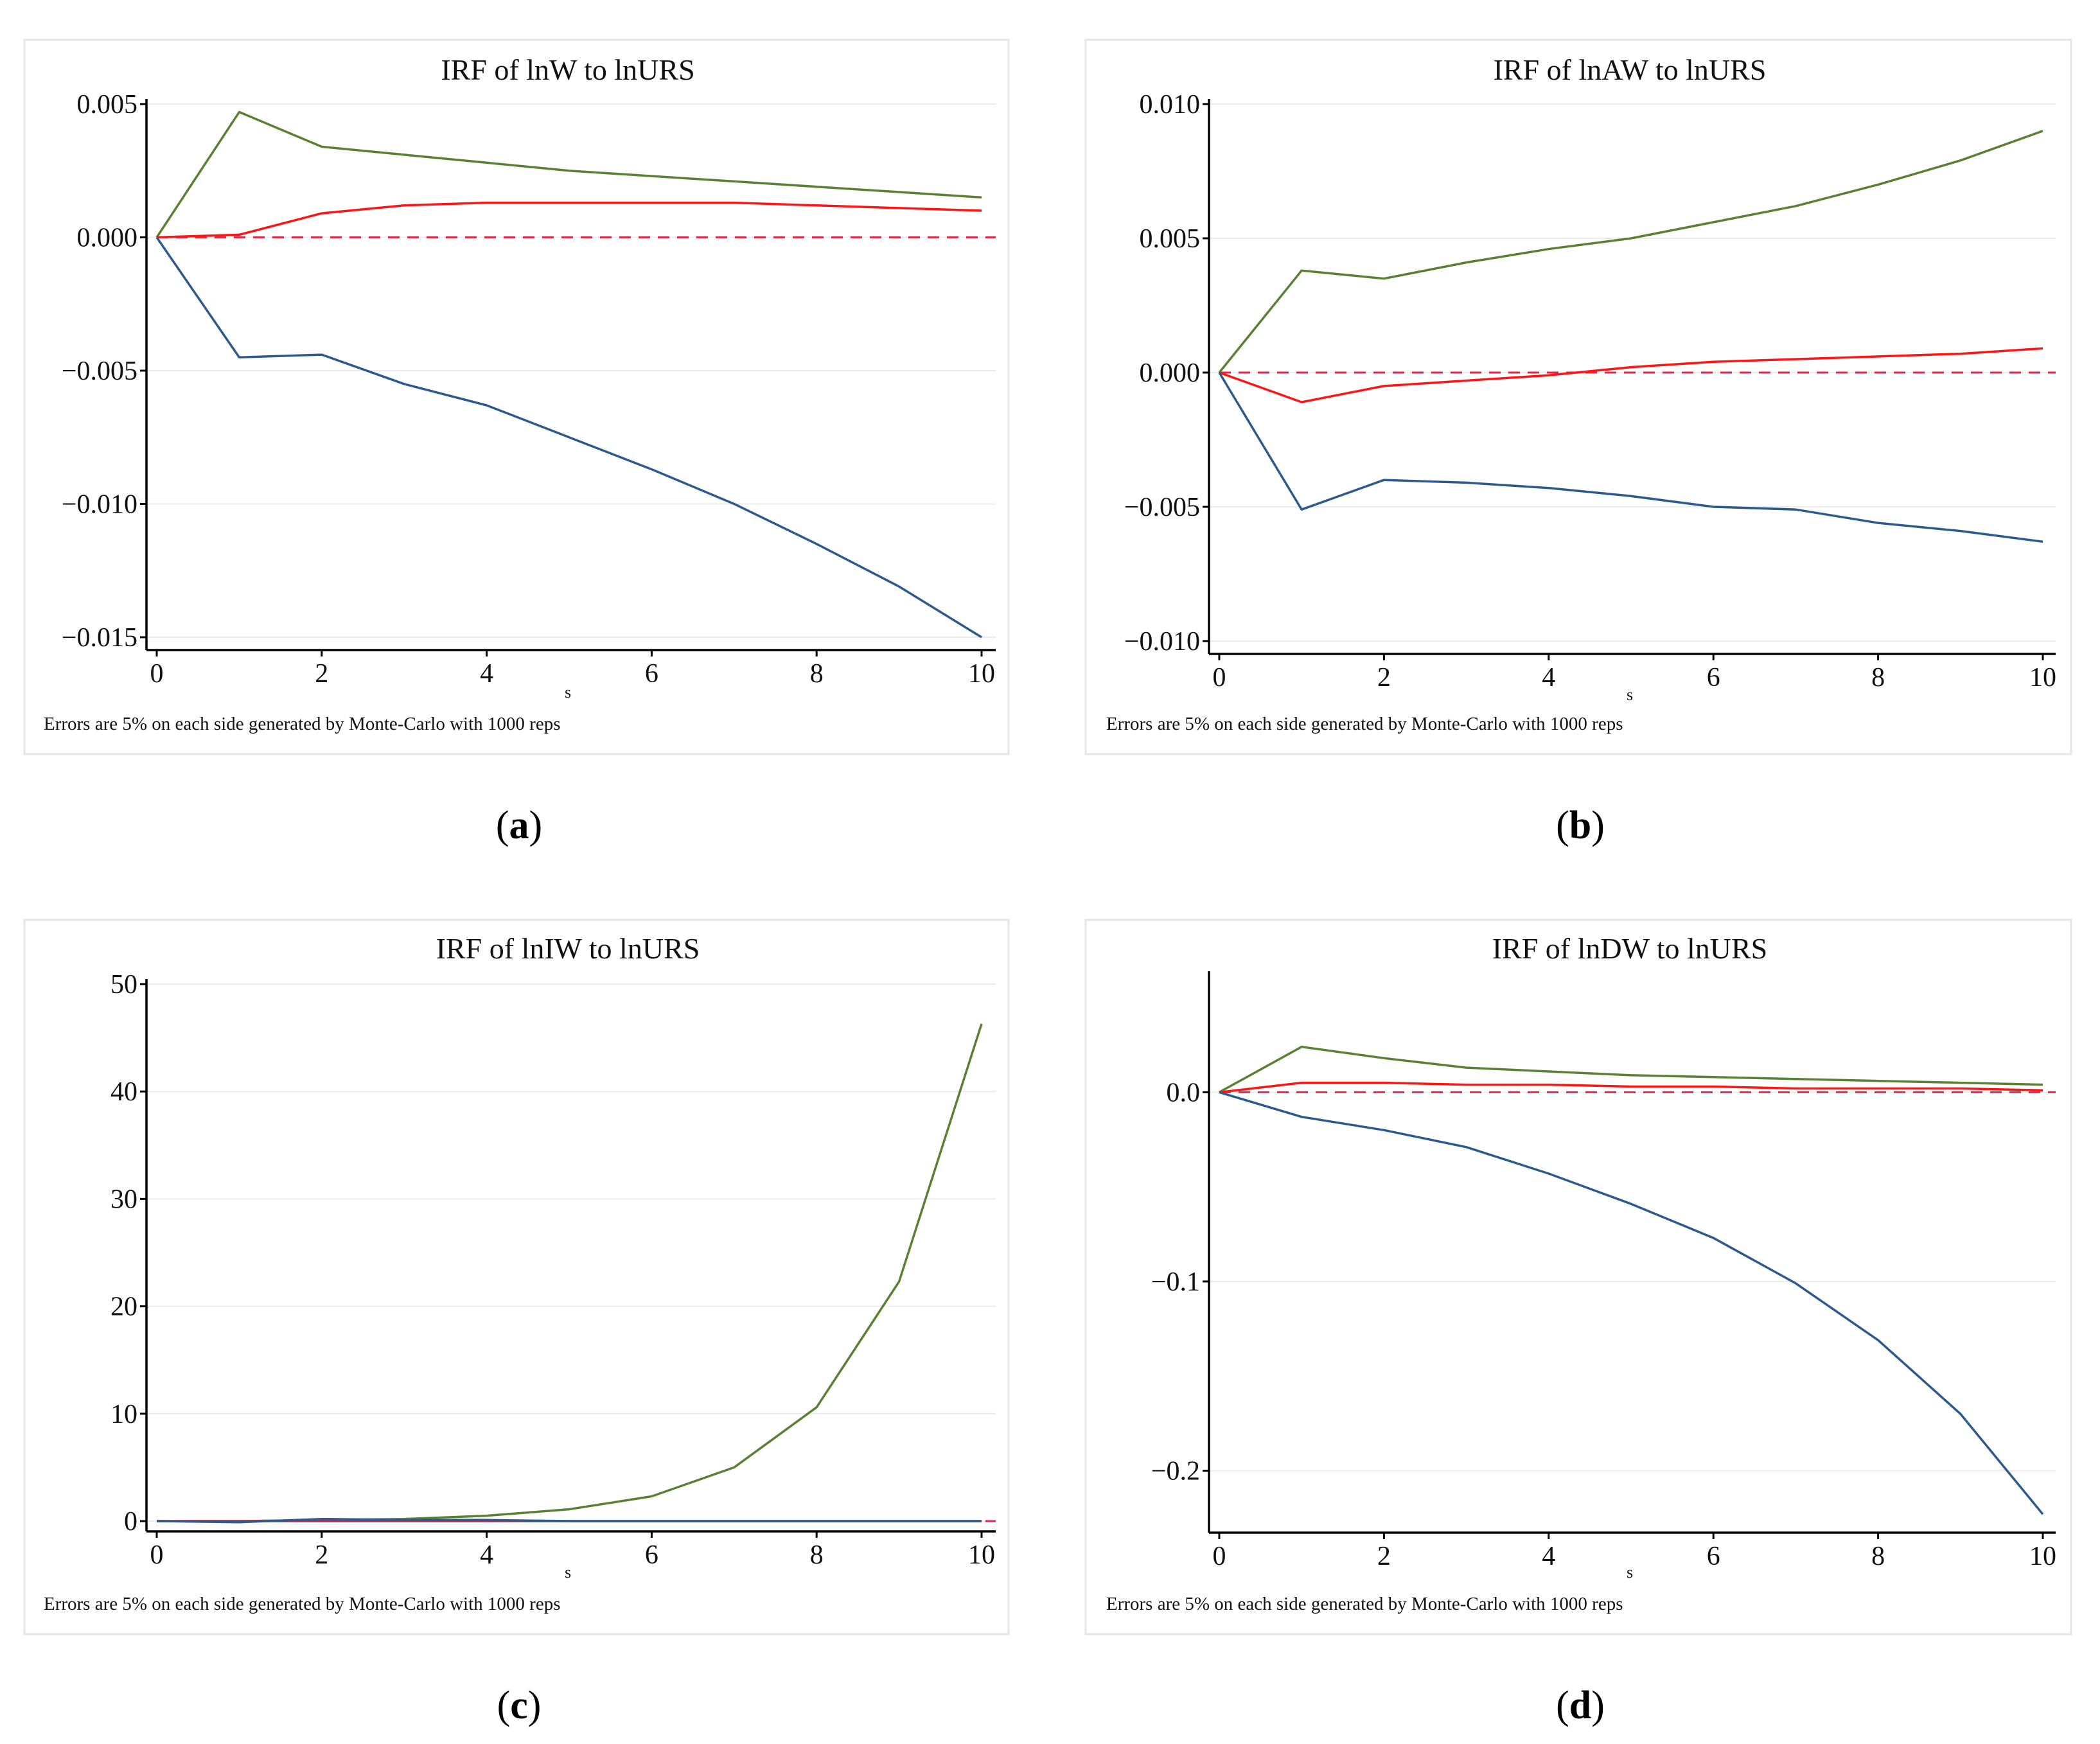 Image resolution: width=2100 pixels, height=1744 pixels. What do you see at coordinates (1548, 677) in the screenshot?
I see `panel-b-x-tick-label: 4` at bounding box center [1548, 677].